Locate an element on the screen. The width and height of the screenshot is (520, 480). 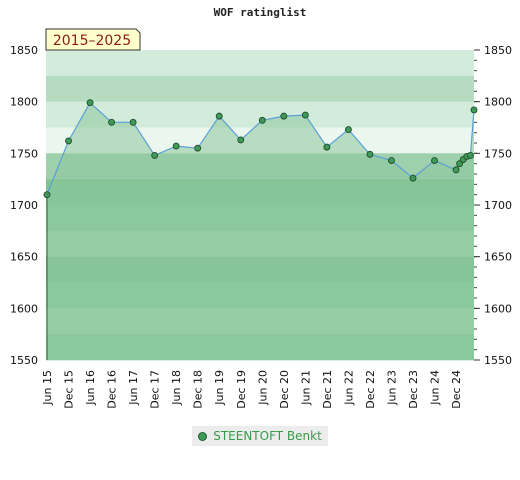
y-tick-label-right: 1850 is located at coordinates (498, 50).